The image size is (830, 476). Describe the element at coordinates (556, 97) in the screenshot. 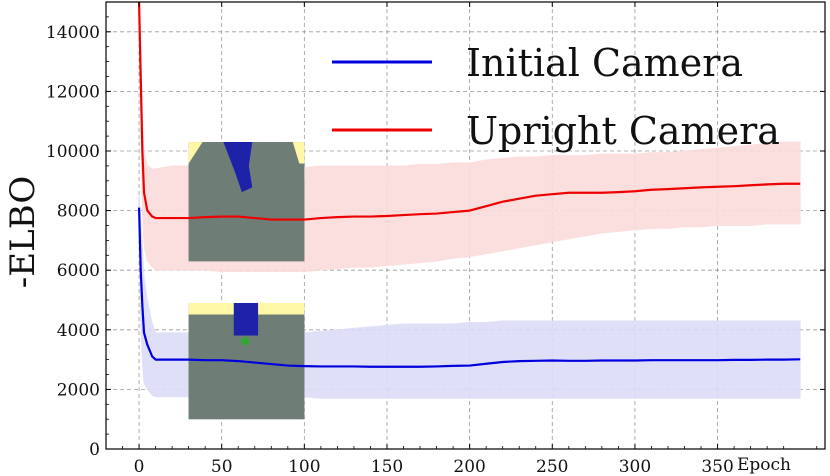

I see `legend: Initial Camera Upright Camera` at that location.